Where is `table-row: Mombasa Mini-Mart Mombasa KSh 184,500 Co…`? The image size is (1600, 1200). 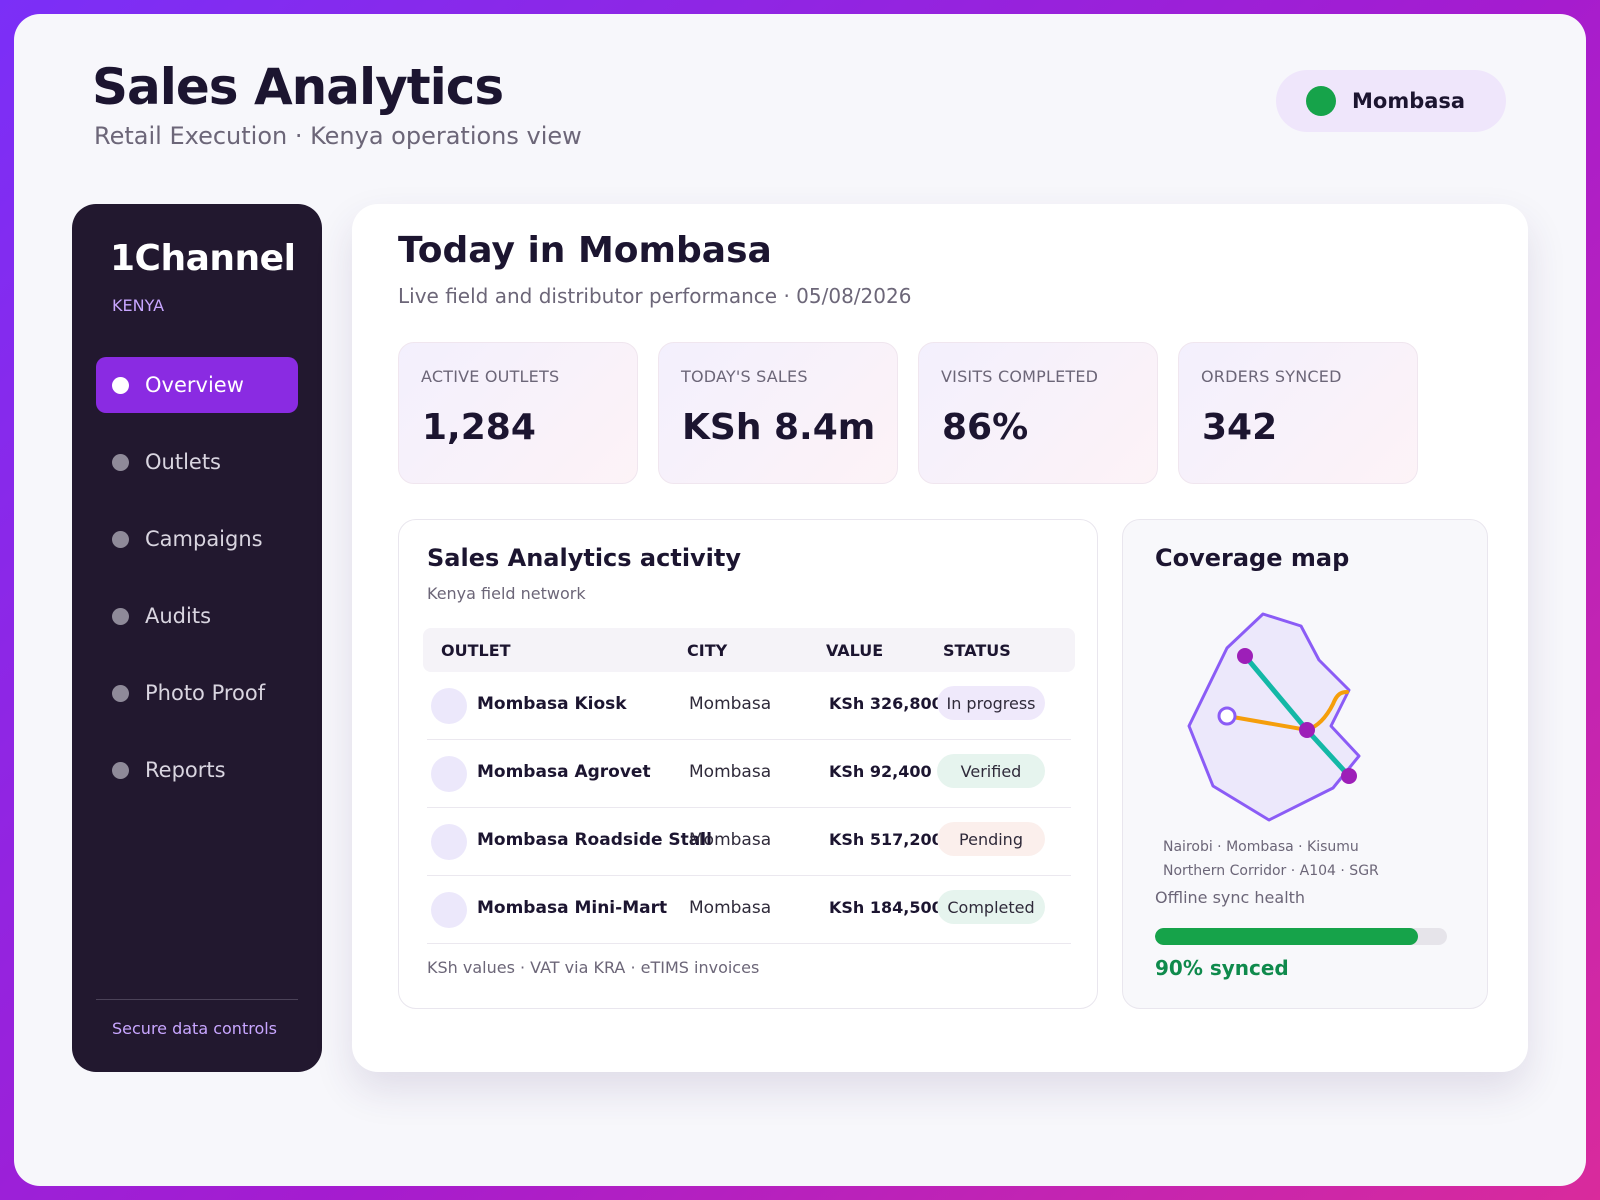
table-row: Mombasa Mini-Mart Mombasa KSh 184,500 Co… is located at coordinates (749, 910).